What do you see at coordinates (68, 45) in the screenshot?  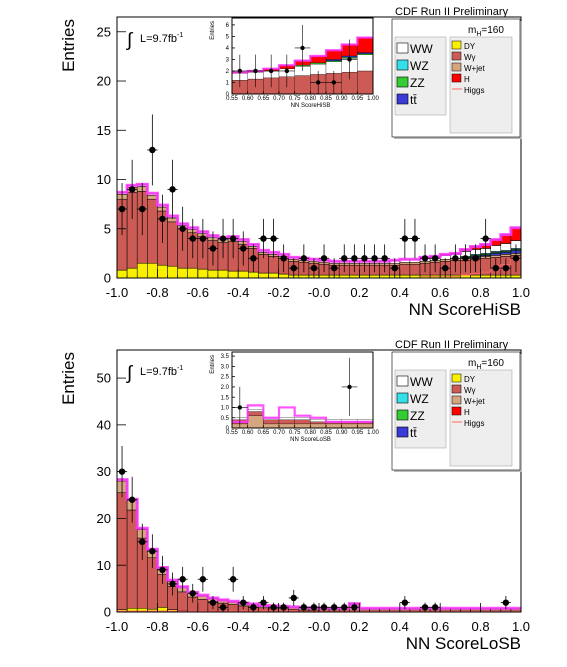 I see `y-axis-title: Entries` at bounding box center [68, 45].